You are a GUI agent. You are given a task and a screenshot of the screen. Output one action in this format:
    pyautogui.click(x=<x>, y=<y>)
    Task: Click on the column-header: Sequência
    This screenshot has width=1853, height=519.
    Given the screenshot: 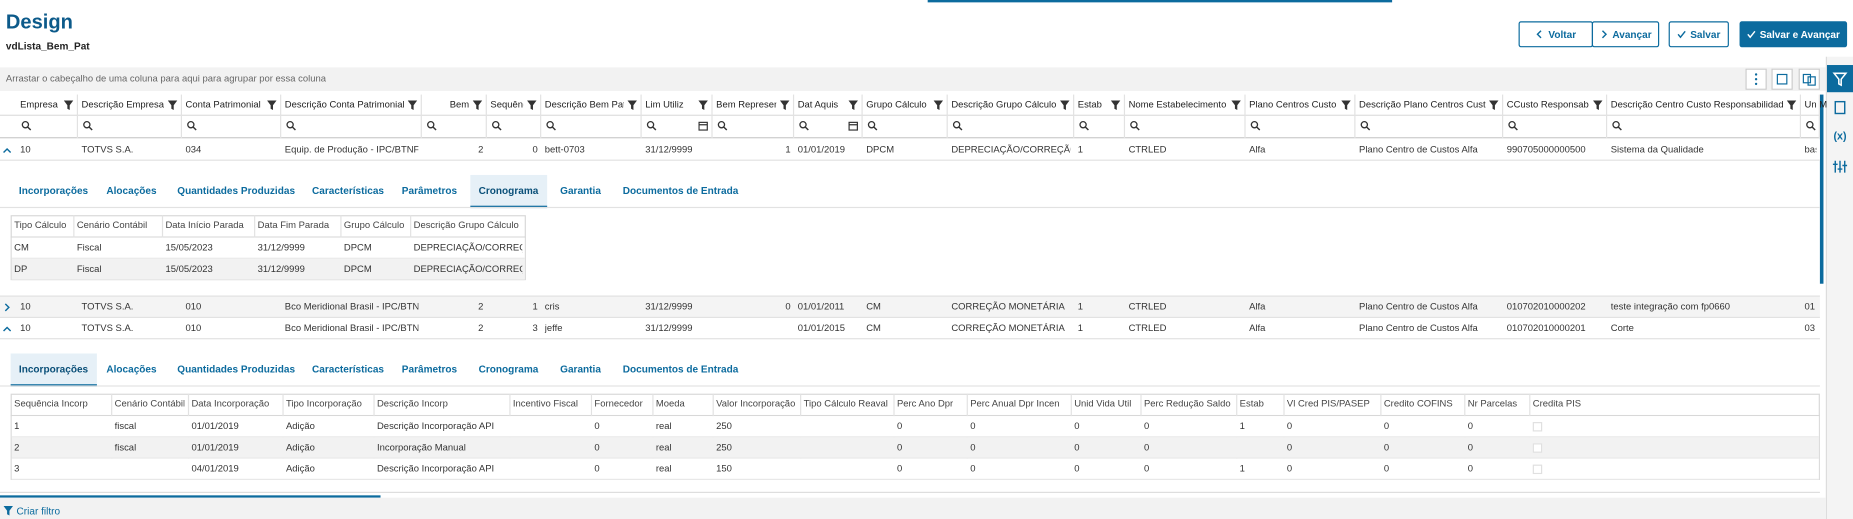 What is the action you would take?
    pyautogui.click(x=507, y=104)
    